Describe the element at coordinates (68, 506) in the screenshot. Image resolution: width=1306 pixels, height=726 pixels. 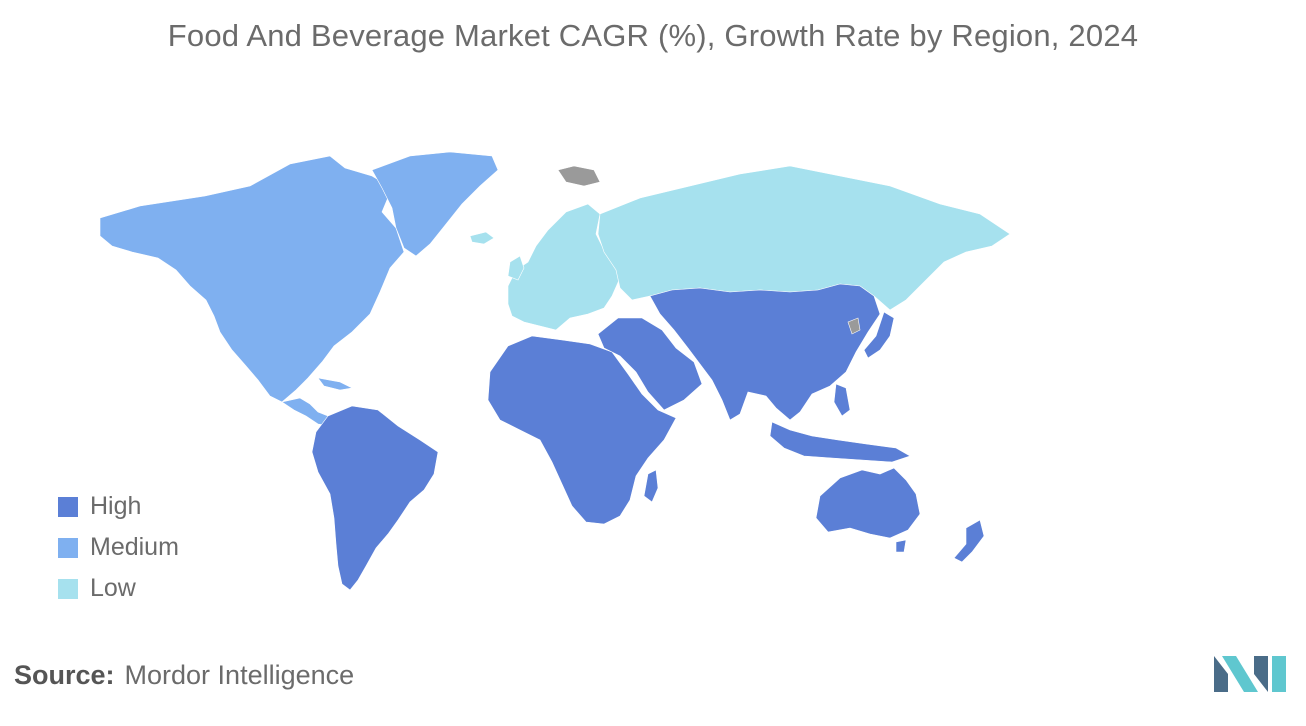
I see `legend-swatch-high` at that location.